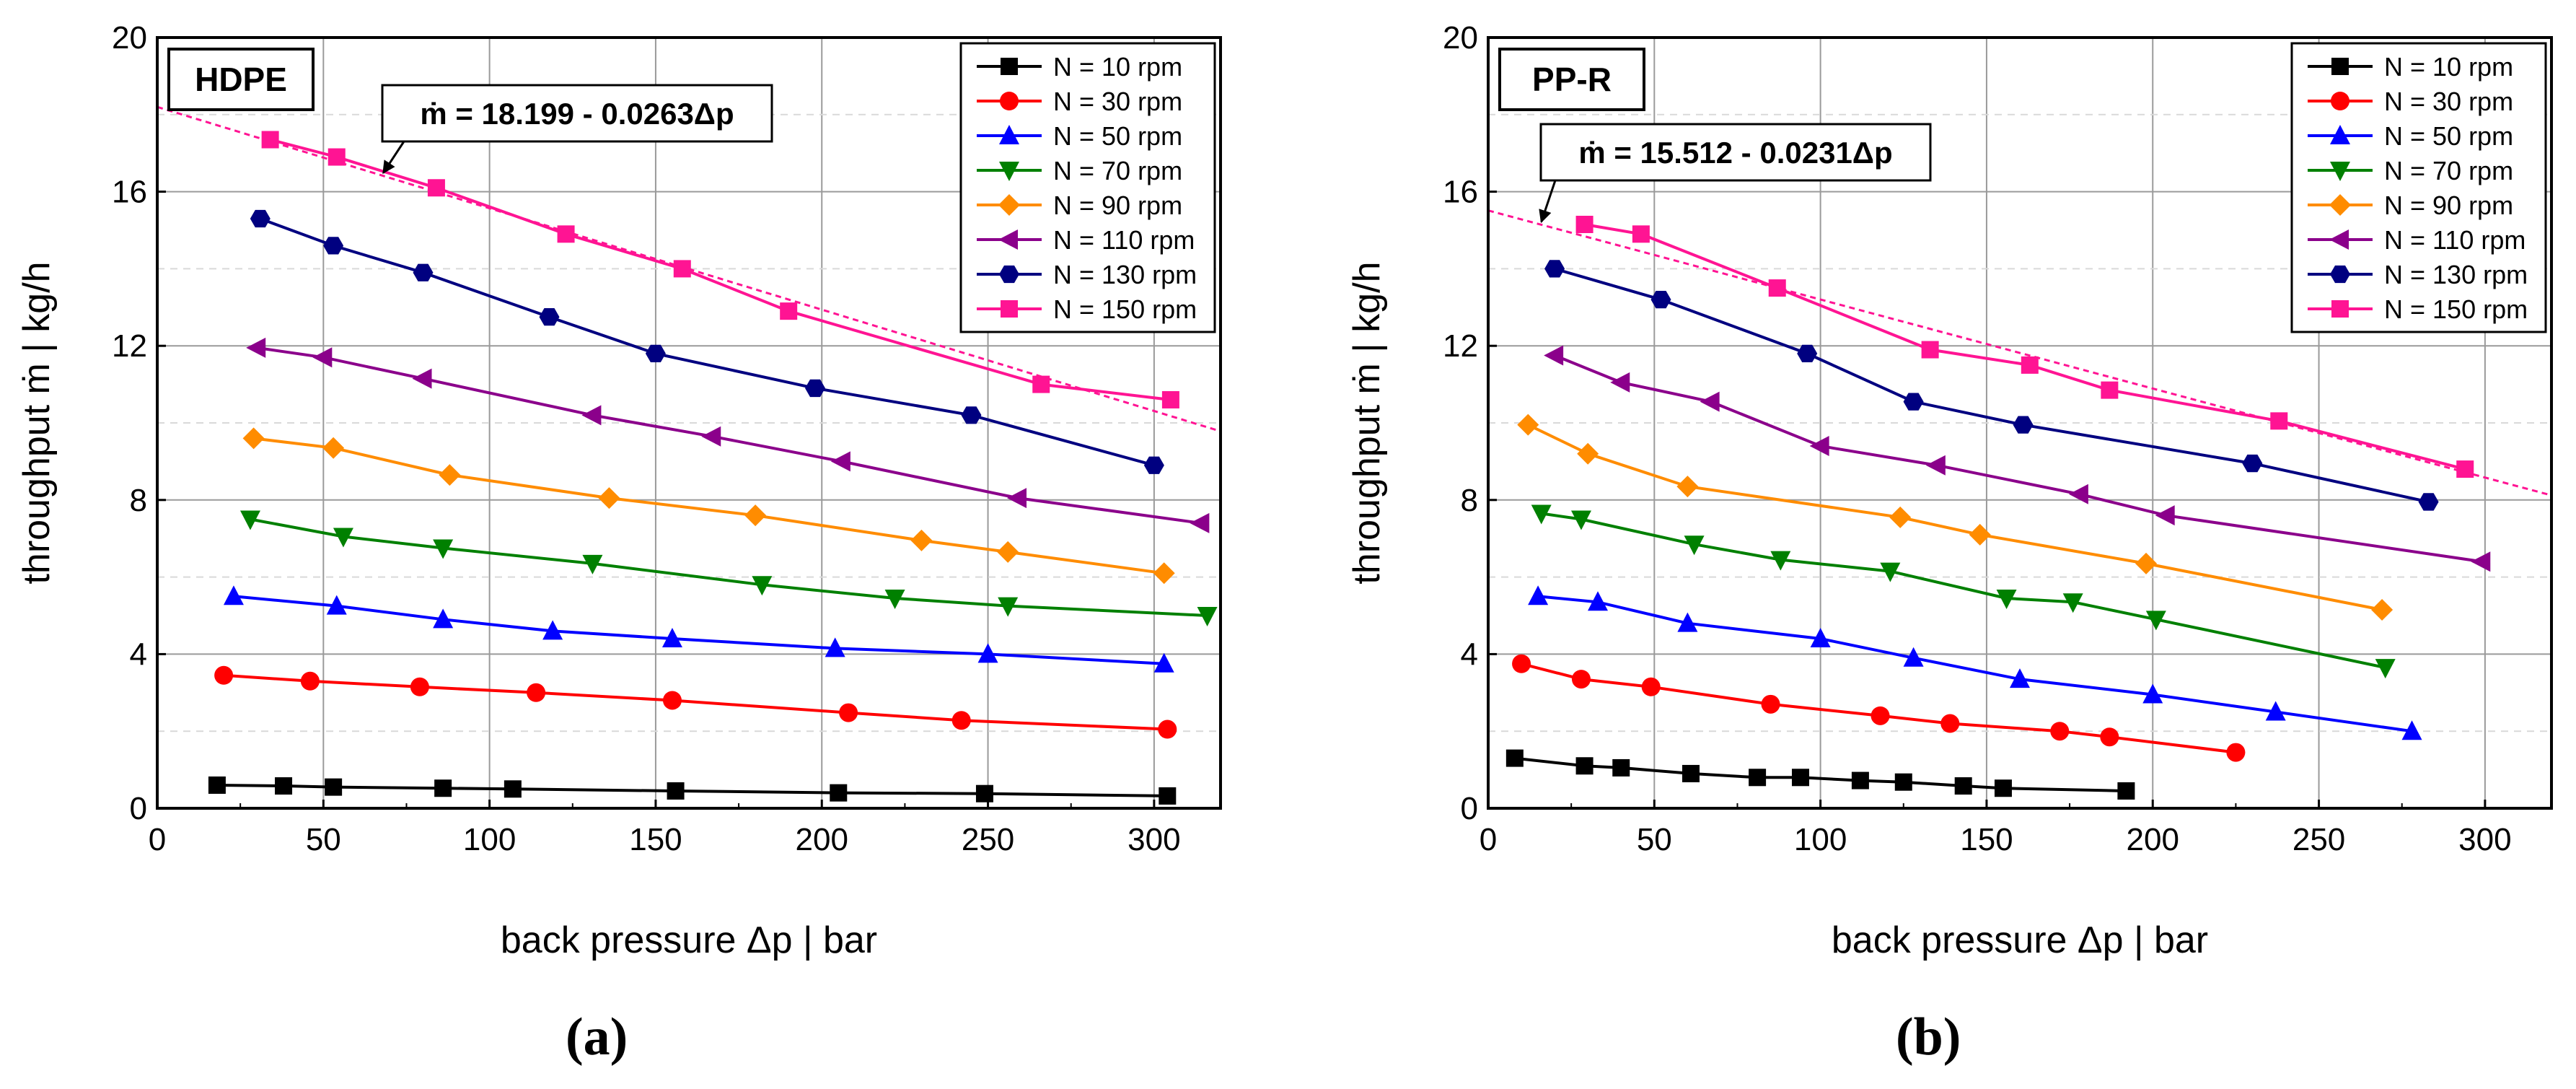 The image size is (2576, 1089). I want to click on material-label: HDPE, so click(241, 79).